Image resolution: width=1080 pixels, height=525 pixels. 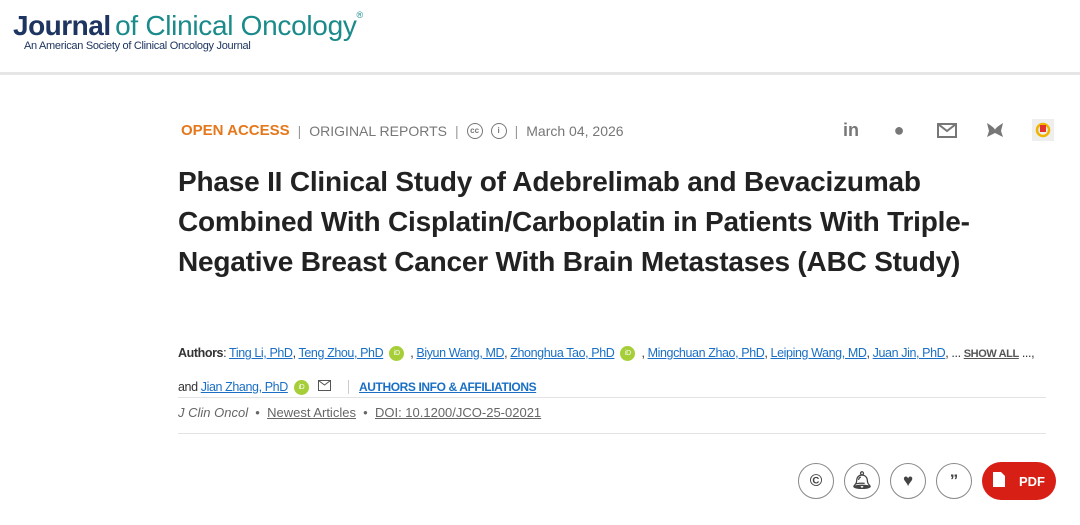 What do you see at coordinates (818, 353) in the screenshot?
I see `author-link: Leiping Wang, MD` at bounding box center [818, 353].